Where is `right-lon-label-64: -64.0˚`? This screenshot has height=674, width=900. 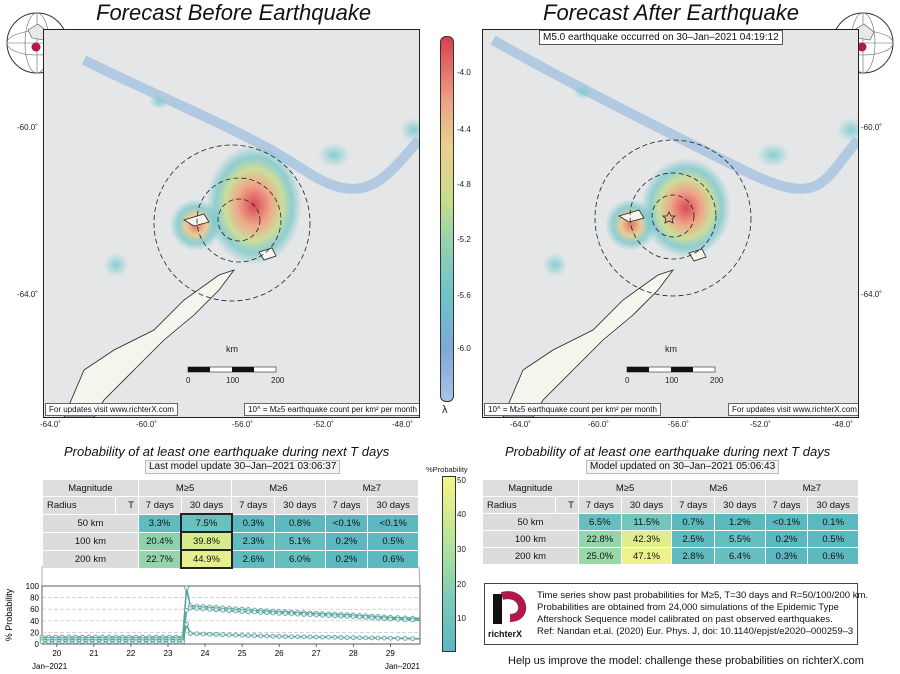
right-lon-label-64: -64.0˚ is located at coordinates (520, 424).